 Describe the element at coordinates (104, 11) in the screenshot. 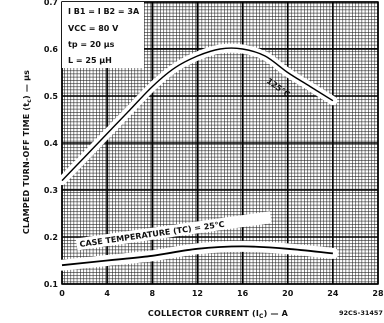

I see `condition-ib: I B1 = I B2 = 3A` at that location.